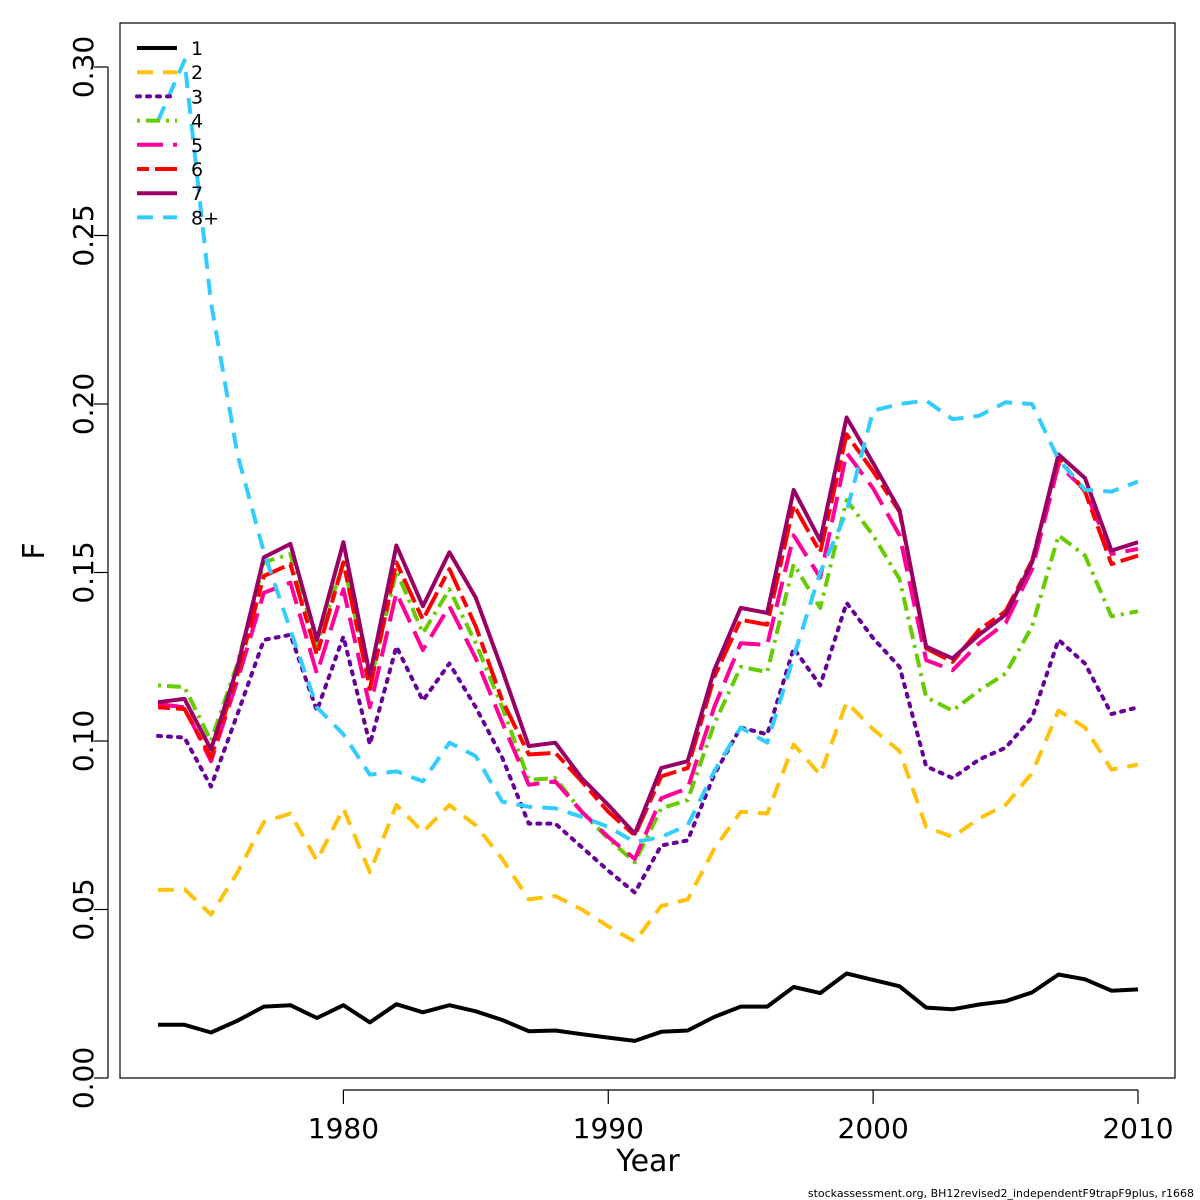 The width and height of the screenshot is (1200, 1200). I want to click on y-axis: 0.00 0.05 0.10 0.15 0.20 0.25 0.30, so click(88, 572).